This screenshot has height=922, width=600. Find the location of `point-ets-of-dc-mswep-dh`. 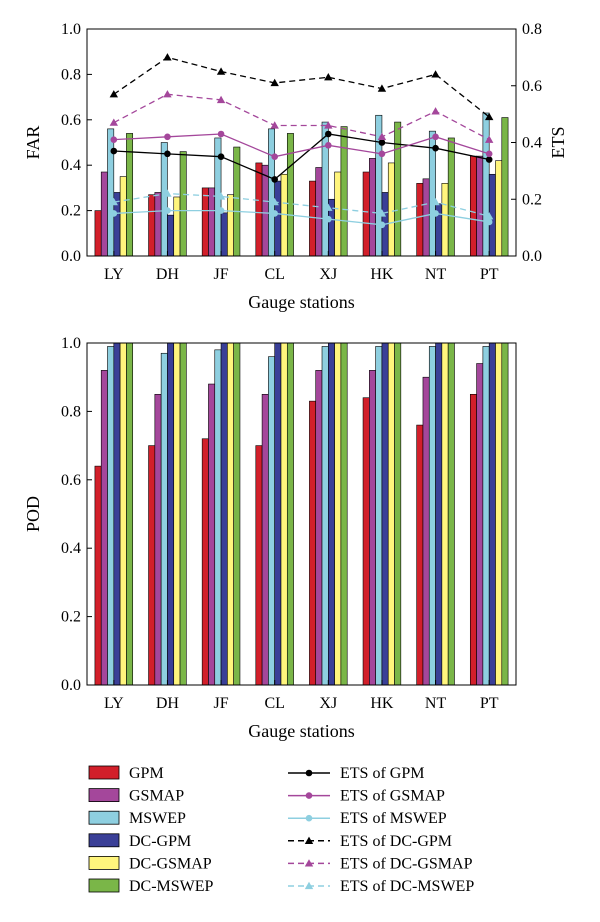

point-ets-of-dc-mswep-dh is located at coordinates (167, 193).